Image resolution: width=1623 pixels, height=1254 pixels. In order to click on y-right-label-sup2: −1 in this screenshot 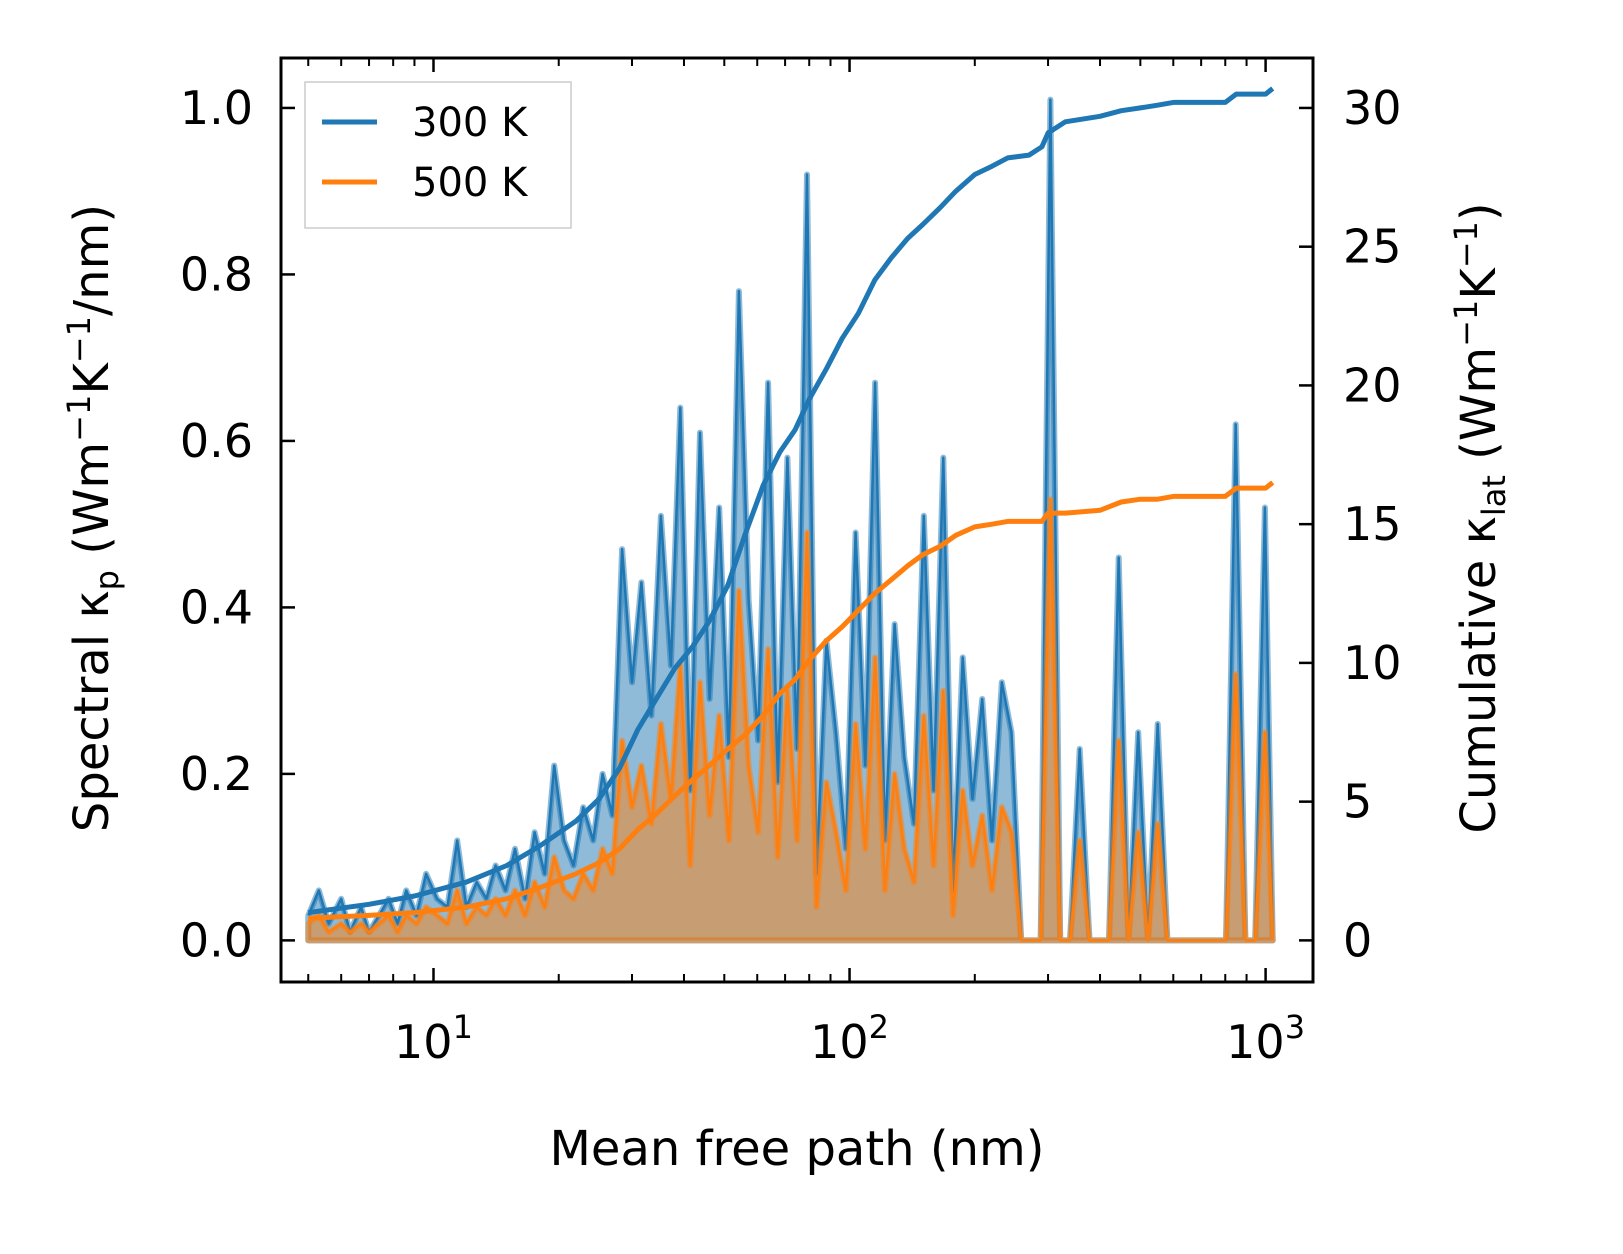, I will do `click(1466, 244)`.